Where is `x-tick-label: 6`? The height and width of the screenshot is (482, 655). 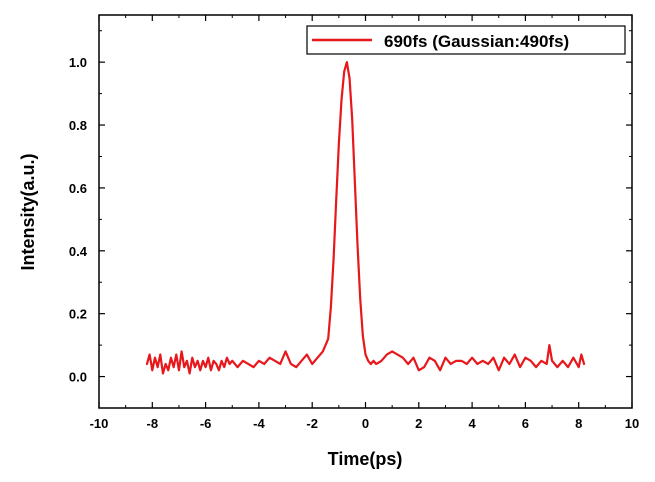
x-tick-label: 6 is located at coordinates (525, 423).